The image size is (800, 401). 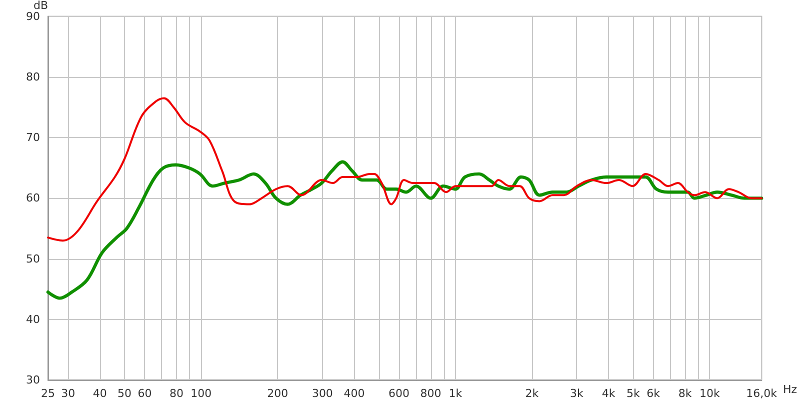 I want to click on y-tick-label: 60, so click(x=33, y=198).